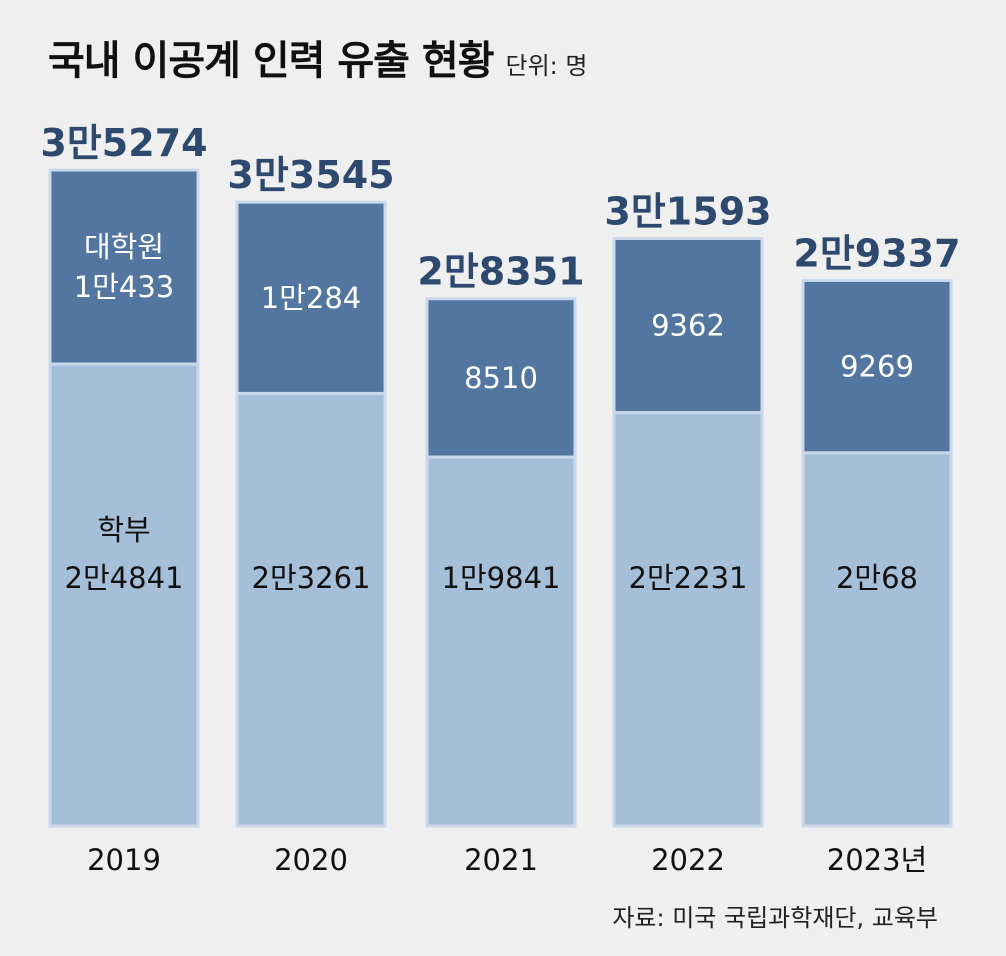 This screenshot has width=1006, height=956. I want to click on undergraduate-value-2023년: 2만68, so click(877, 578).